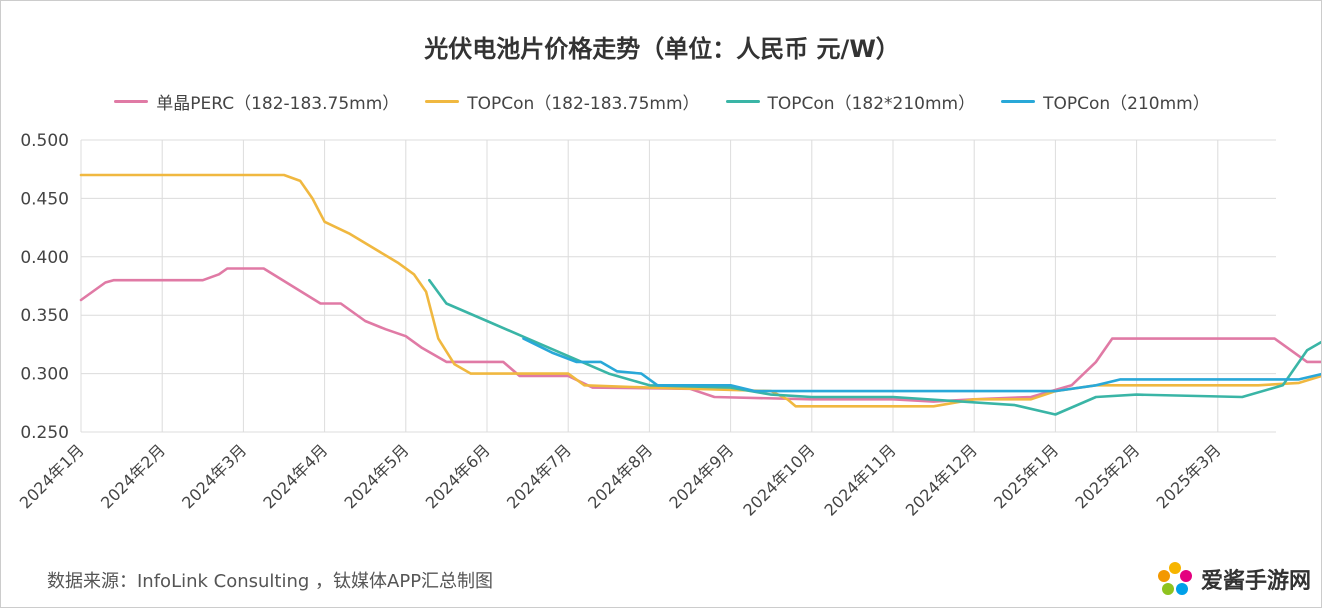  Describe the element at coordinates (1126, 104) in the screenshot. I see `legend-label: TOPCon（210mm）` at that location.